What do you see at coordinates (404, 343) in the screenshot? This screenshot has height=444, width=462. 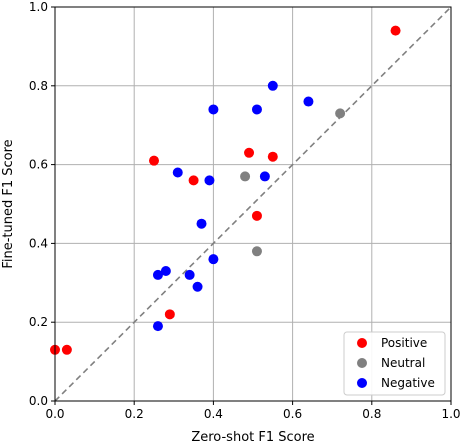 I see `legend-label-positive: Positive` at bounding box center [404, 343].